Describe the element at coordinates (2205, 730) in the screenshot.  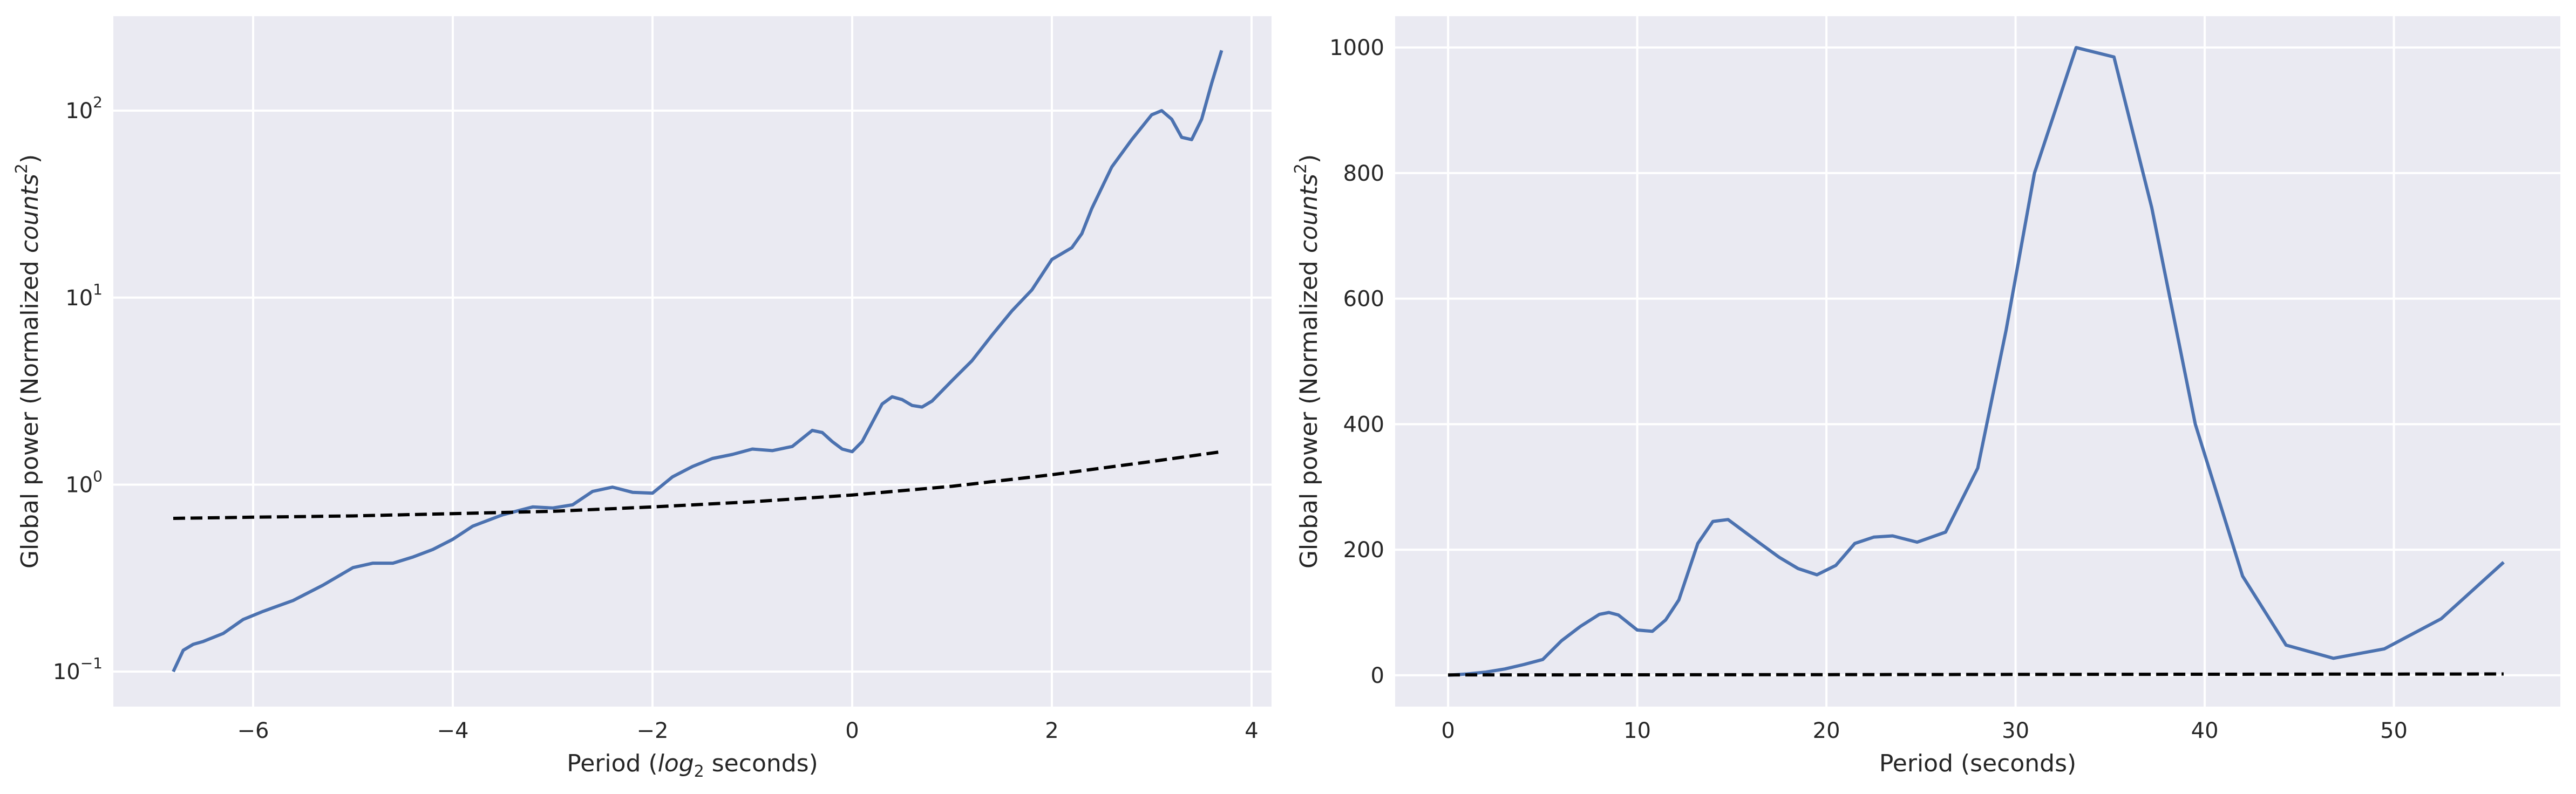
I see `x-tick-label: 40` at that location.